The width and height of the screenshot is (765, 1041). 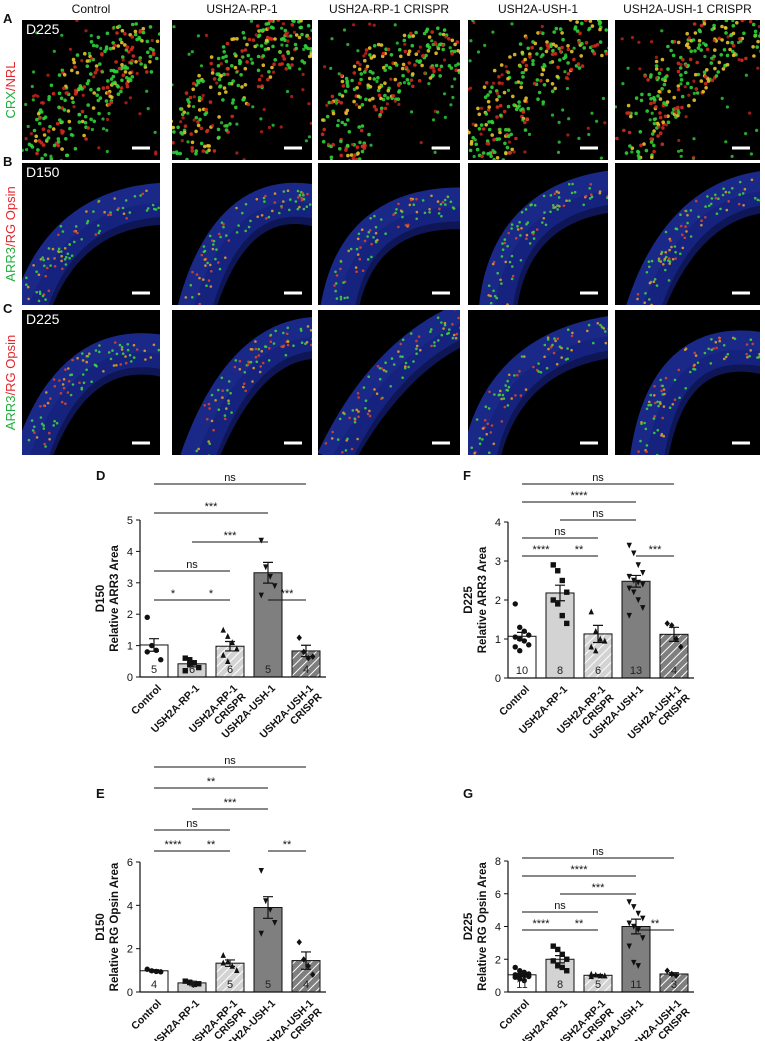 I want to click on significance-label: ***, so click(x=288, y=594).